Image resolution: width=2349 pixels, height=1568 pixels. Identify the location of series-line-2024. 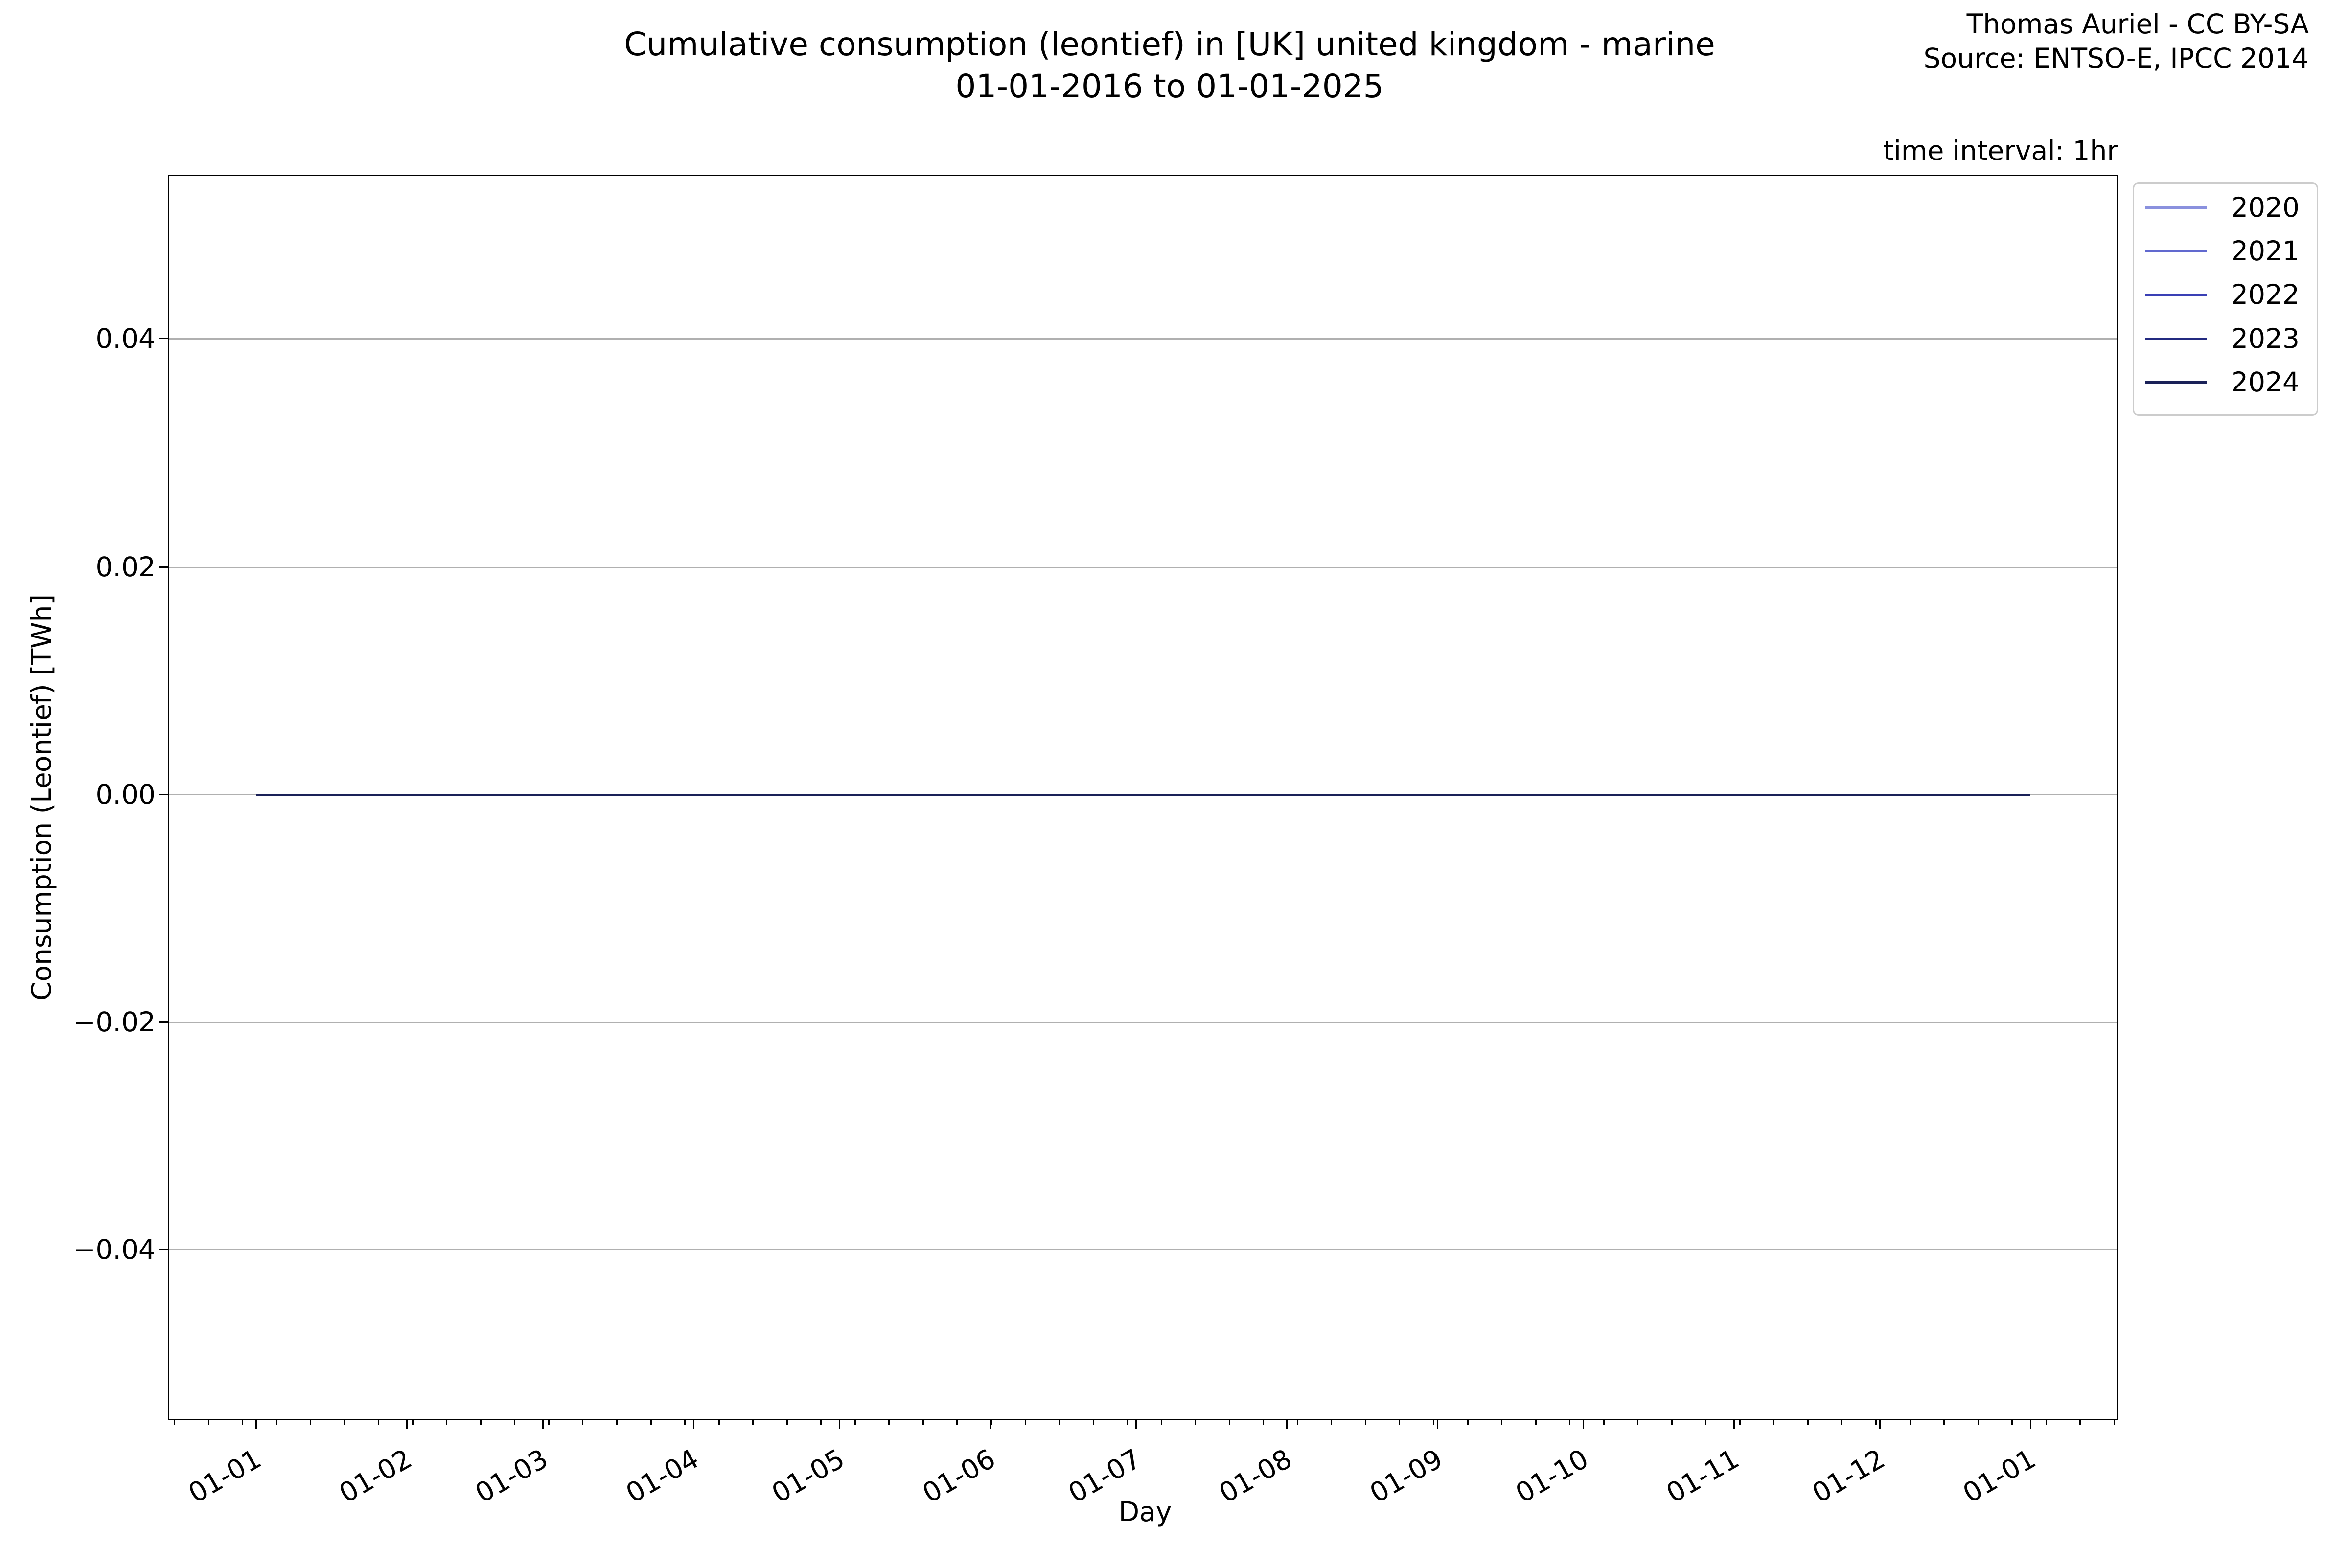
(1143, 795).